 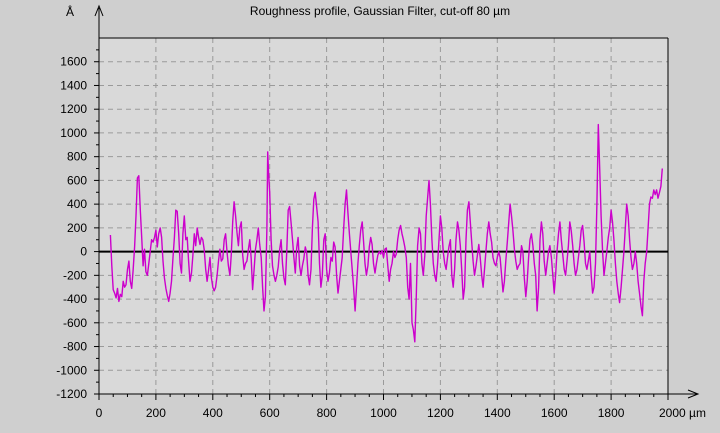 What do you see at coordinates (73, 109) in the screenshot?
I see `y-tick-label: 1200` at bounding box center [73, 109].